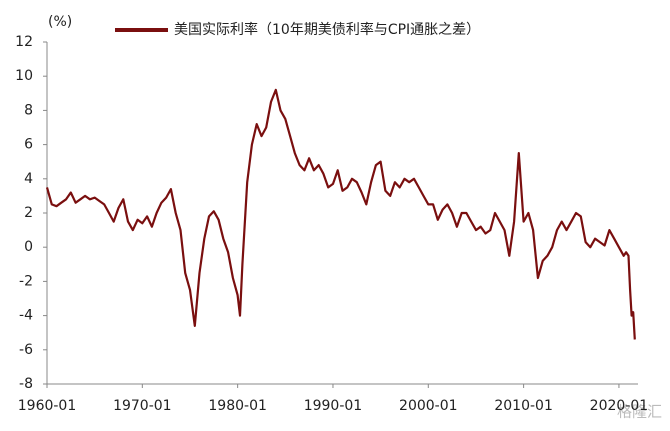 This screenshot has width=670, height=431. I want to click on x-tick-label: 2020-01, so click(619, 406).